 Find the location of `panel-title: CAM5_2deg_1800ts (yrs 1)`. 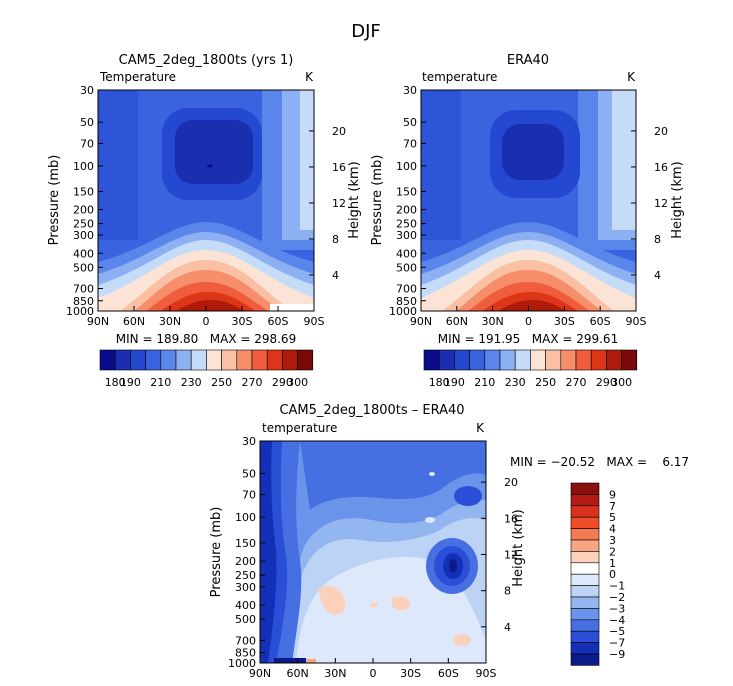

panel-title: CAM5_2deg_1800ts (yrs 1) is located at coordinates (206, 60).